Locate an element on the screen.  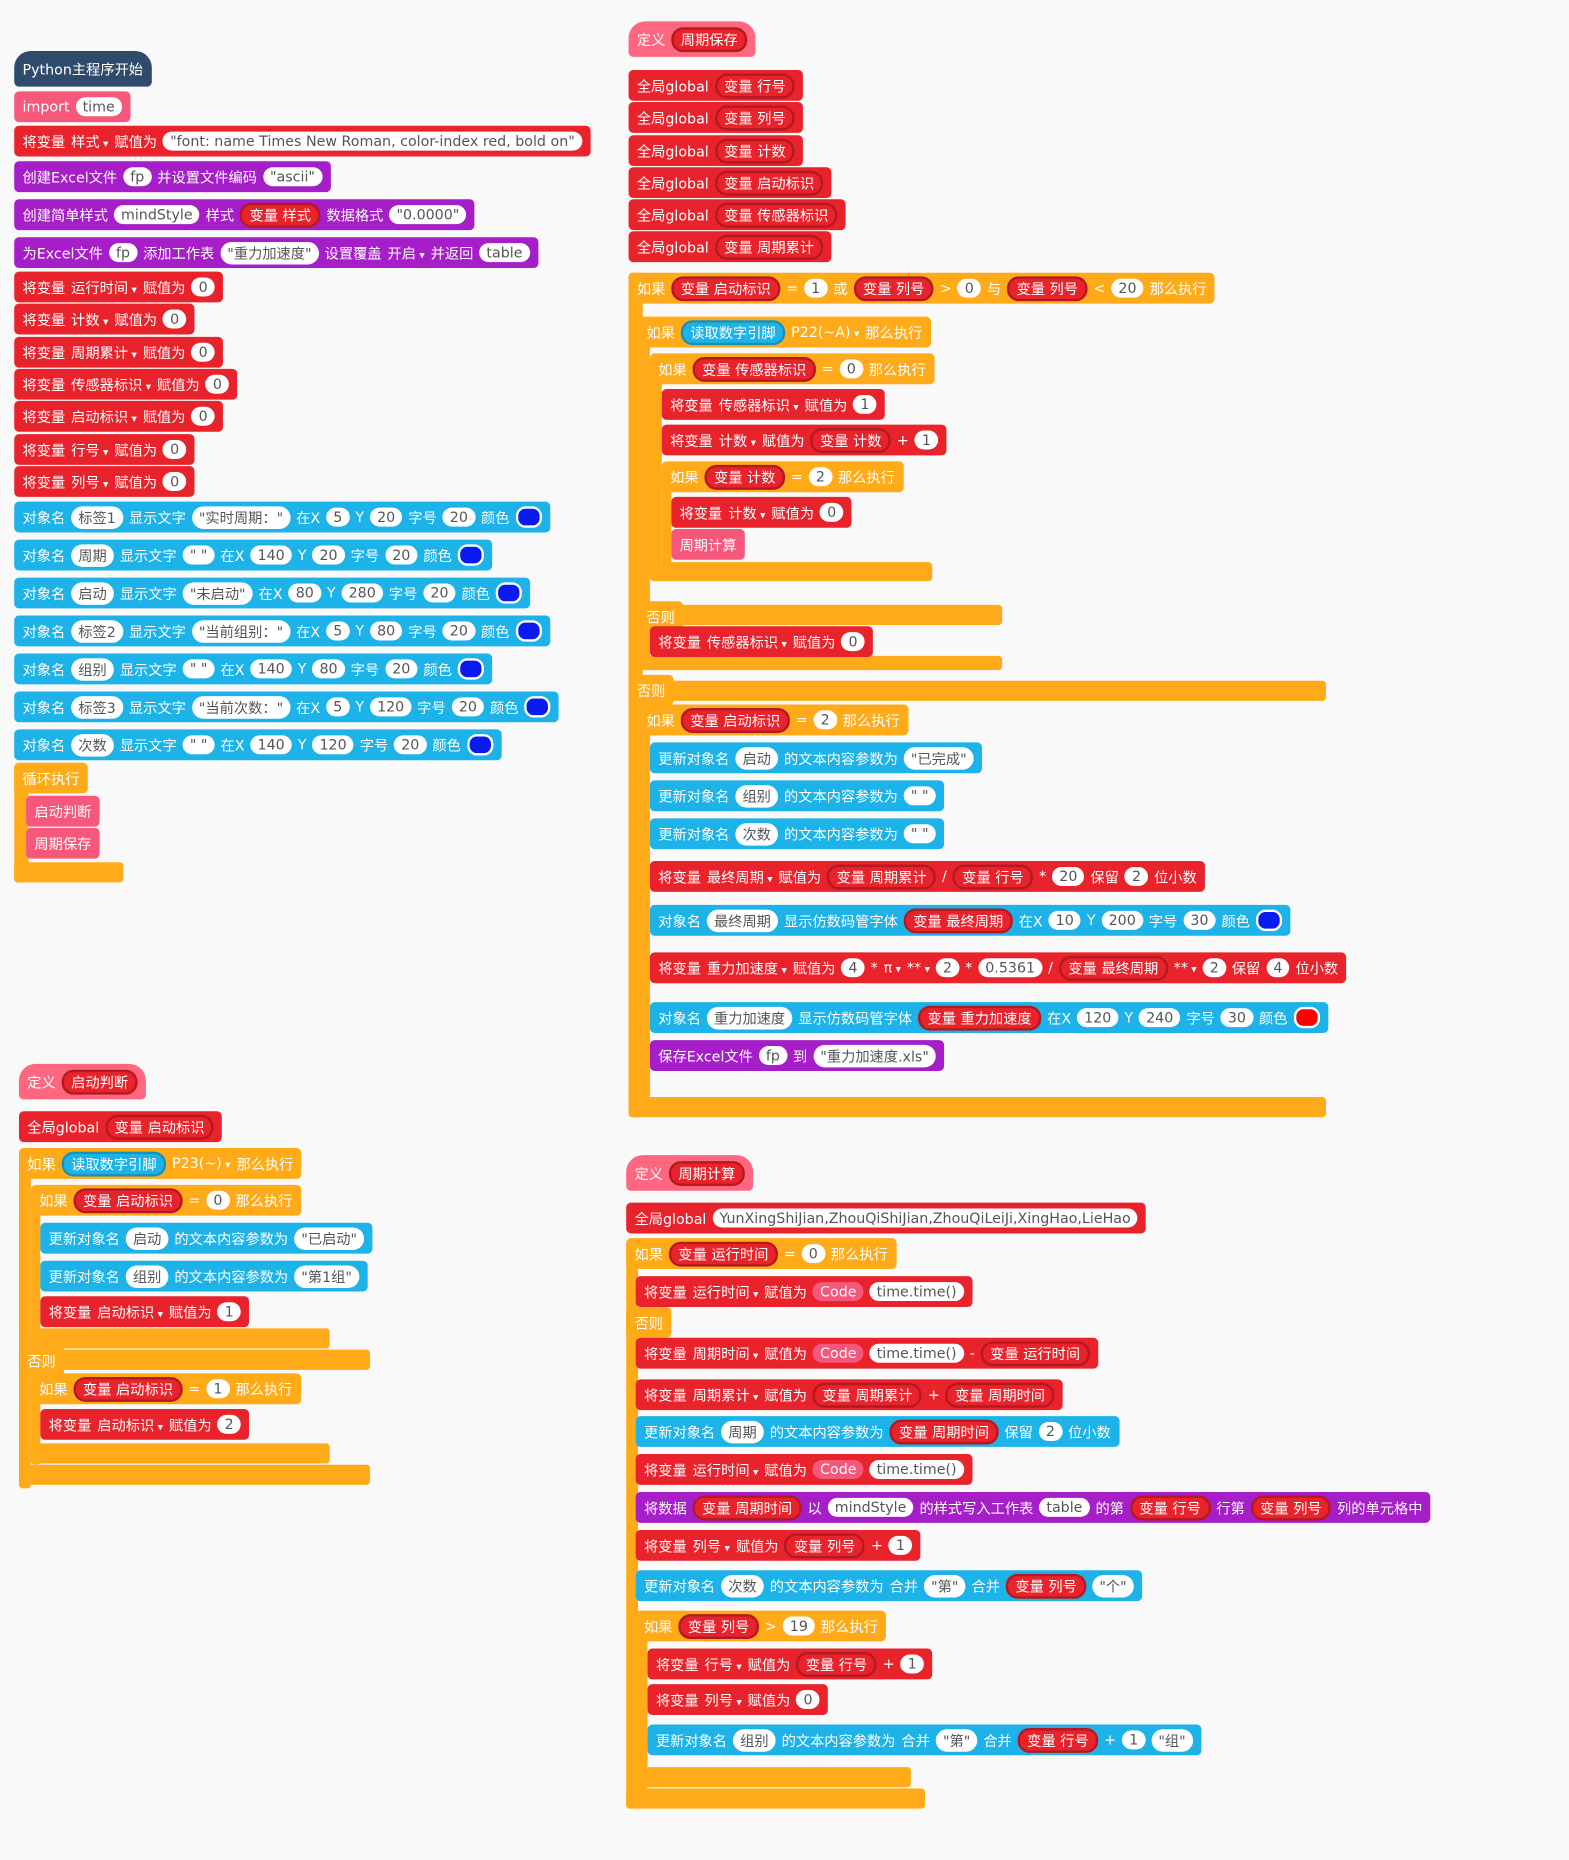
label: 位小数 is located at coordinates (1317, 968).